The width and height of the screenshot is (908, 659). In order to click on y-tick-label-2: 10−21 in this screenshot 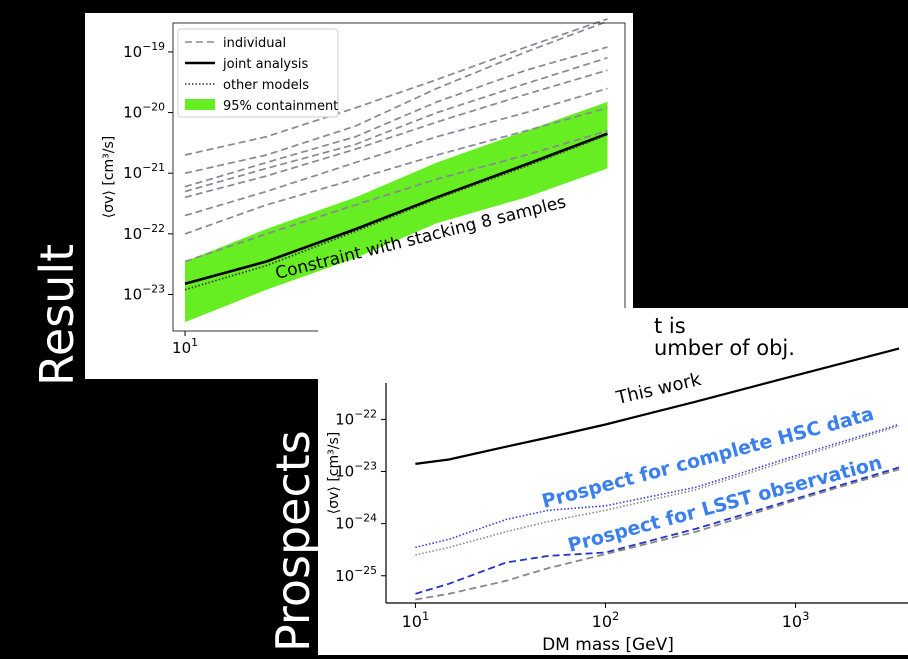, I will do `click(144, 171)`.